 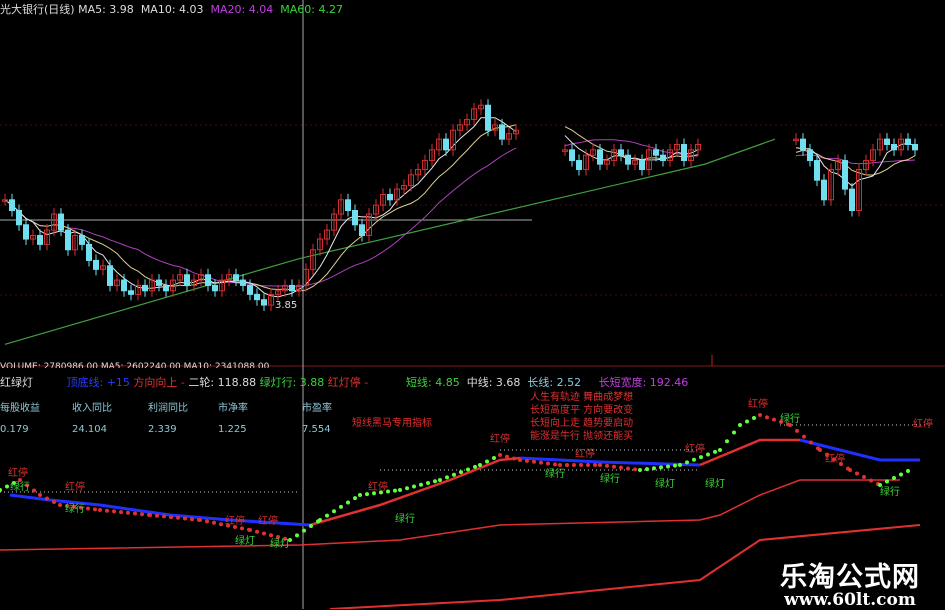 What do you see at coordinates (89, 429) in the screenshot?
I see `table-value: 24.104` at bounding box center [89, 429].